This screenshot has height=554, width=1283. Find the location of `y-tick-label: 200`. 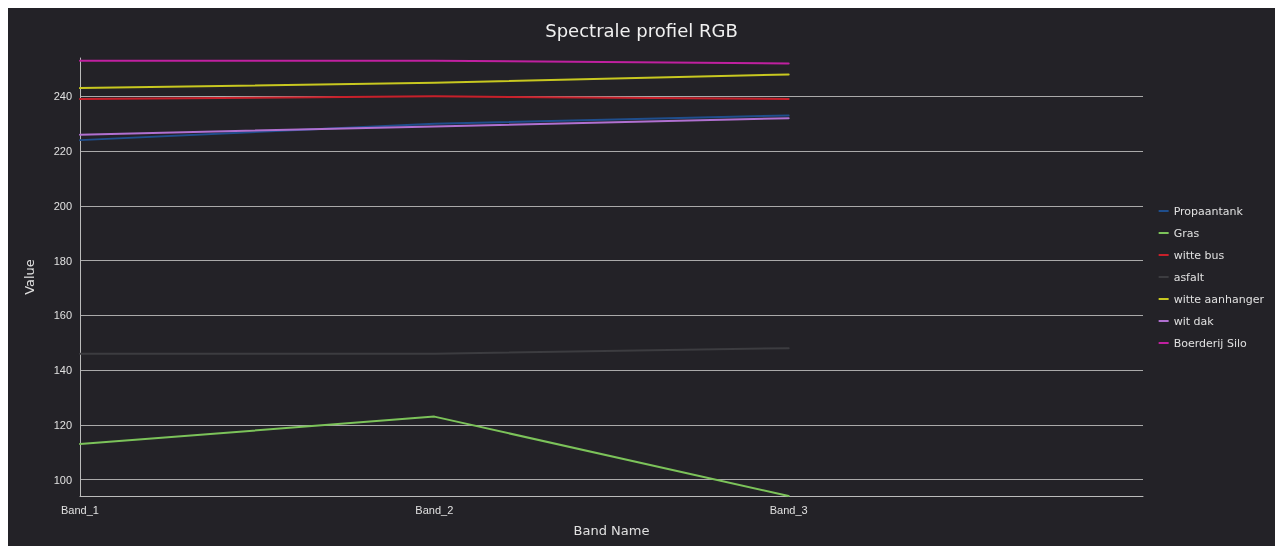

y-tick-label: 200 is located at coordinates (62, 205).